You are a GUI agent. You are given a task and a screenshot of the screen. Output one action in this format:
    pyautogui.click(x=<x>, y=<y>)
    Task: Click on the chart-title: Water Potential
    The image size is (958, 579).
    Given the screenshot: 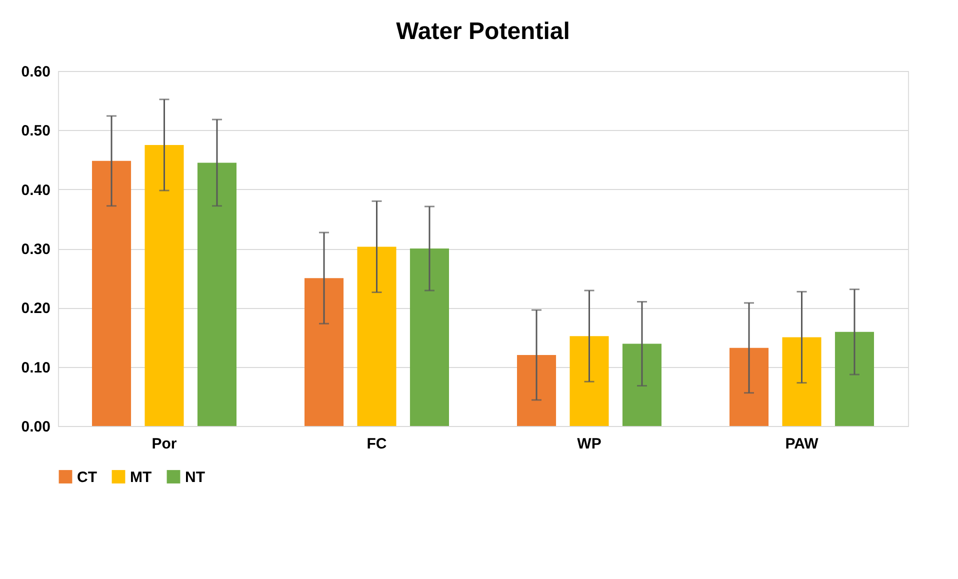 What is the action you would take?
    pyautogui.click(x=483, y=31)
    